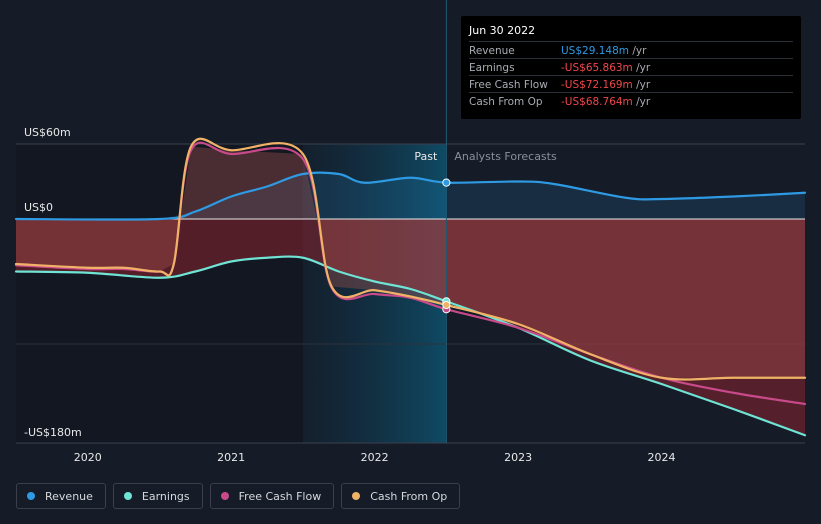 The width and height of the screenshot is (821, 524). Describe the element at coordinates (231, 457) in the screenshot. I see `x-tick-label: 2021` at that location.